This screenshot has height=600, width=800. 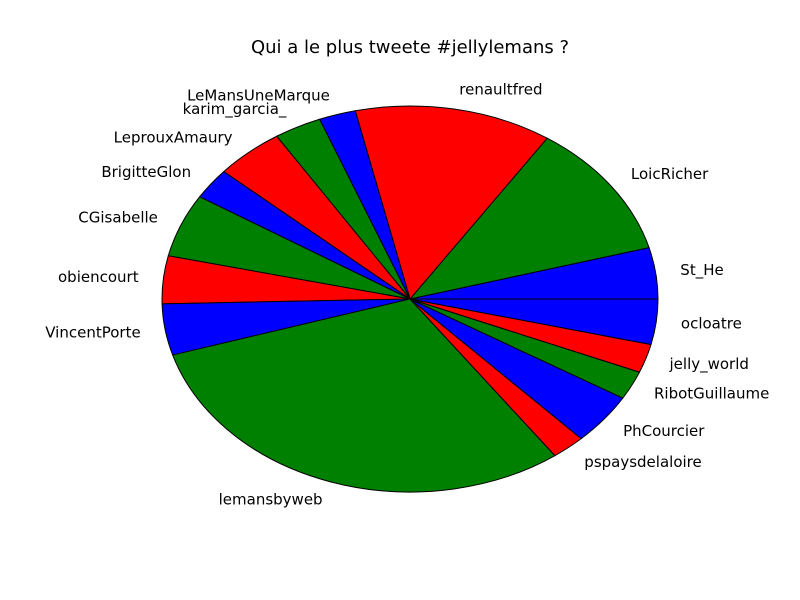 I want to click on pie-label: St_He, so click(x=701, y=270).